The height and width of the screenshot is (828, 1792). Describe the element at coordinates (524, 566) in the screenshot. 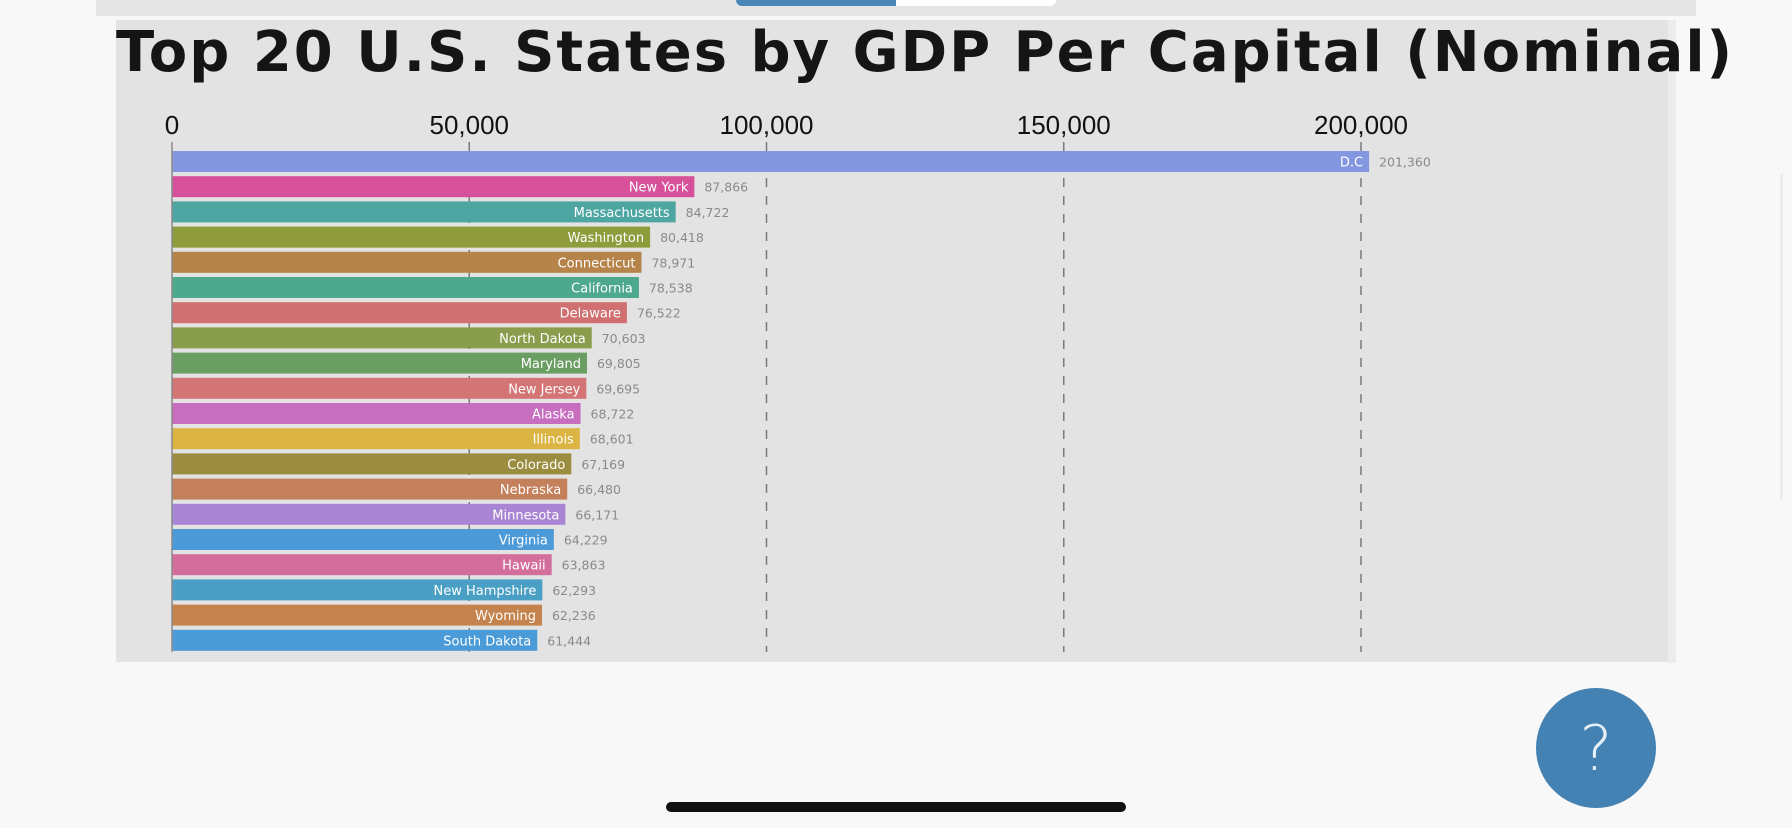

I see `bar-category-label: Hawaii` at that location.